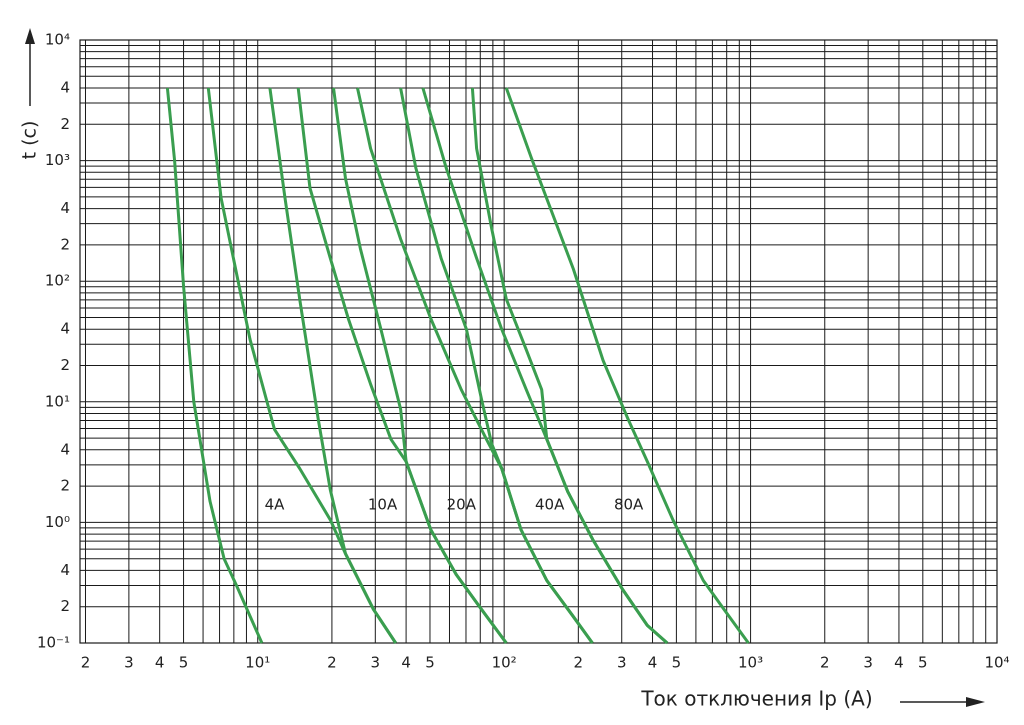 The image size is (1024, 725). Describe the element at coordinates (57, 401) in the screenshot. I see `y-tick-label: 10¹` at that location.